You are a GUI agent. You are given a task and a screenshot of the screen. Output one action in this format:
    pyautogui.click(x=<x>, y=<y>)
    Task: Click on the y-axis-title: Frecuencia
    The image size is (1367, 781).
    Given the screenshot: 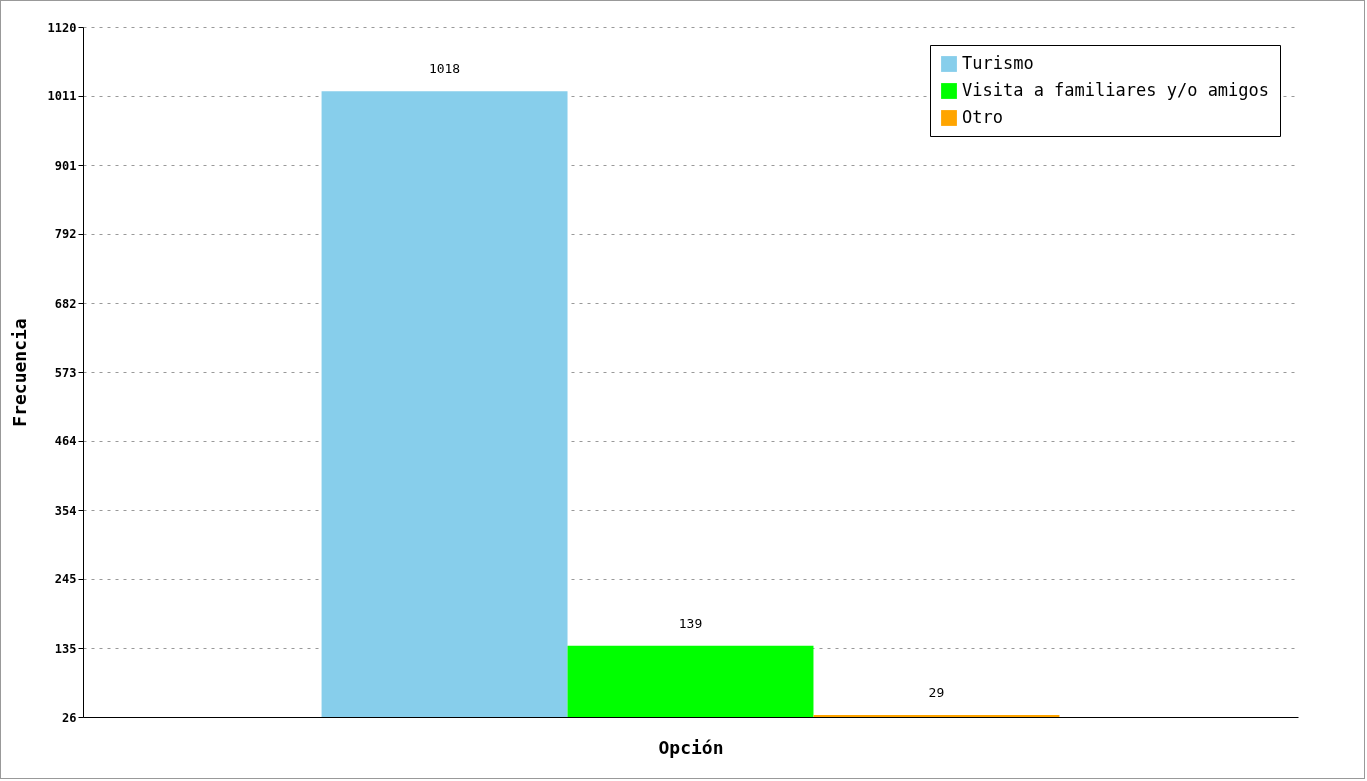 What is the action you would take?
    pyautogui.click(x=19, y=372)
    